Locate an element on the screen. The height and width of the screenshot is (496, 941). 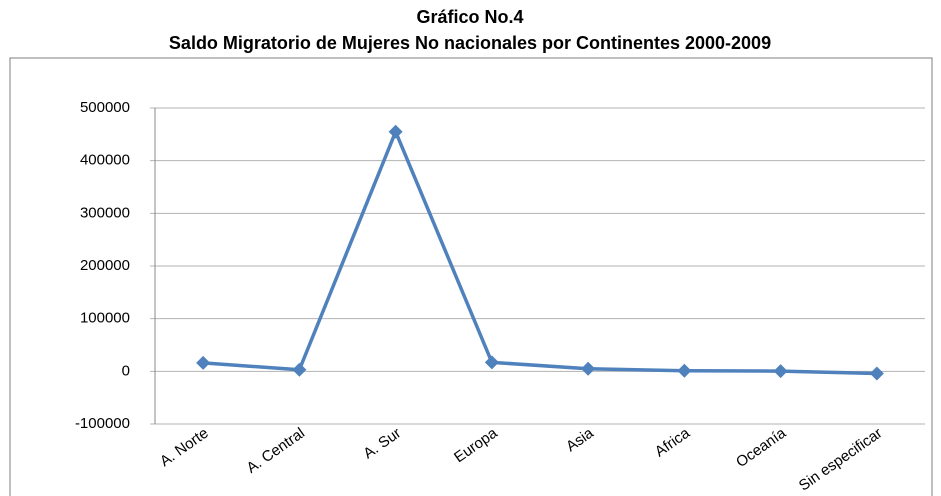
x-tick-label: A. Central is located at coordinates (276, 451).